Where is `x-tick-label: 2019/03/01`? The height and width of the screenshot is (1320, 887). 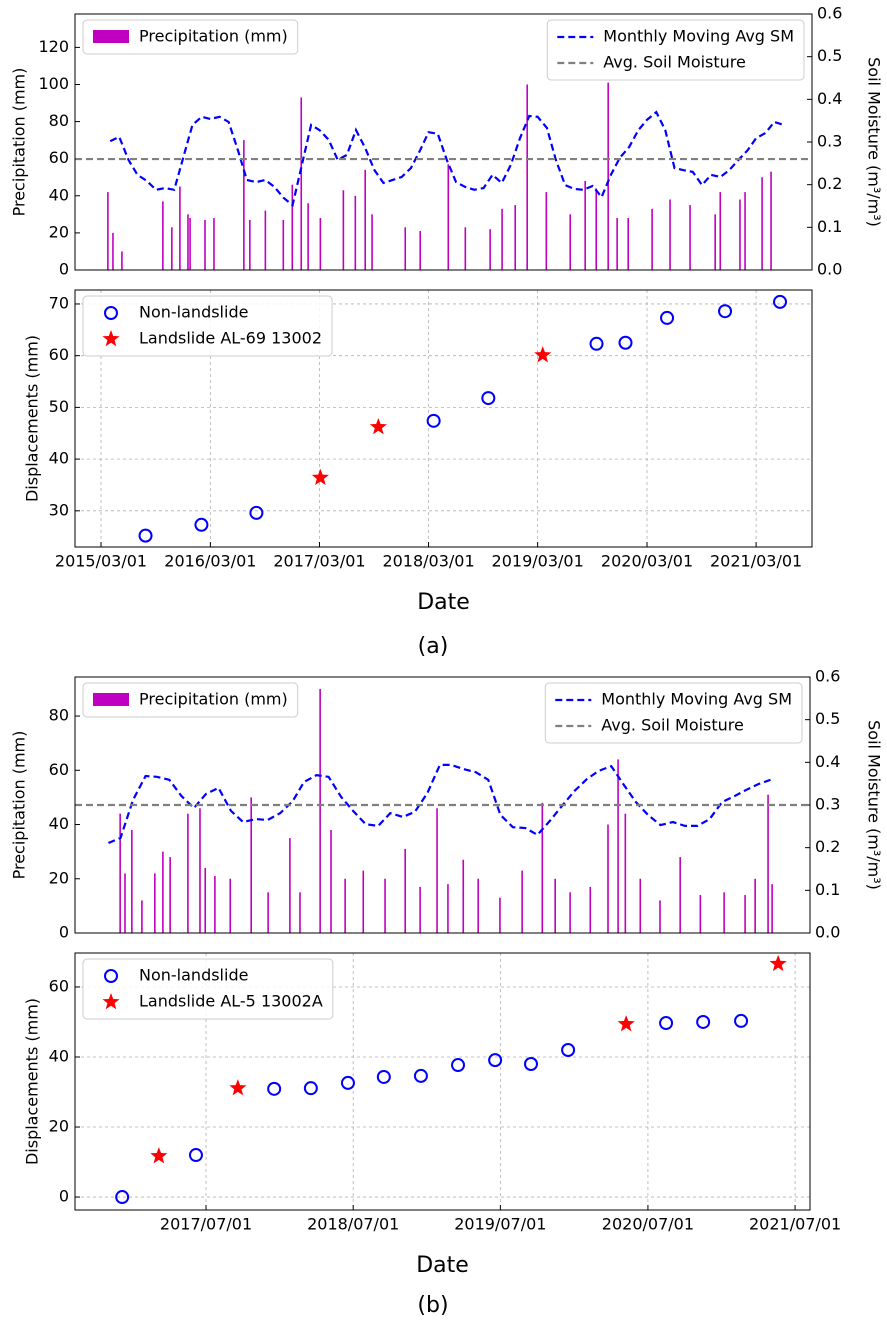 x-tick-label: 2019/03/01 is located at coordinates (538, 561).